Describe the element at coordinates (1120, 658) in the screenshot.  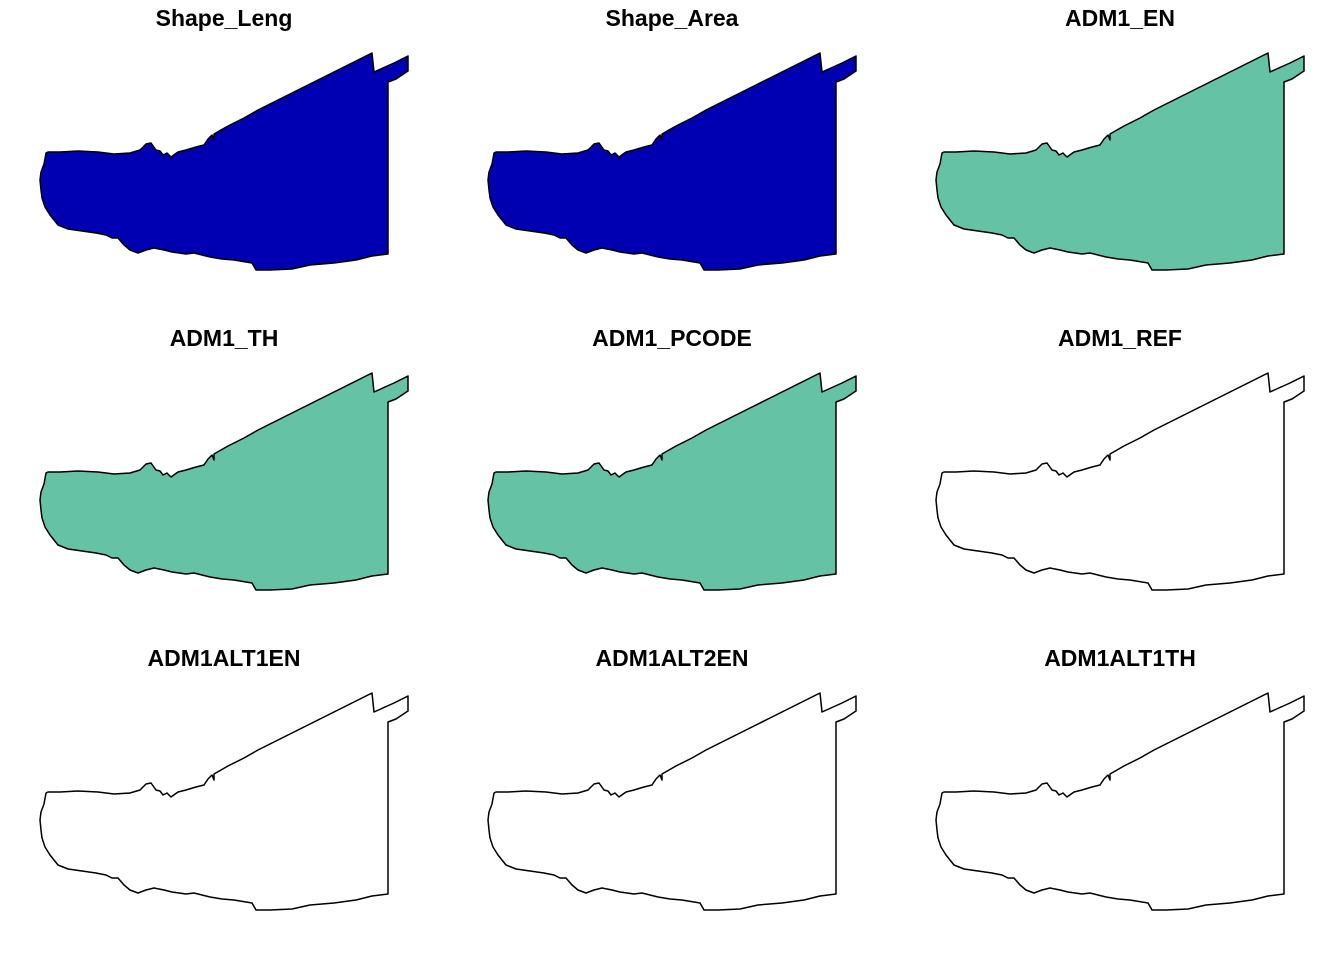
I see `panel-title: ADM1ALT1TH` at that location.